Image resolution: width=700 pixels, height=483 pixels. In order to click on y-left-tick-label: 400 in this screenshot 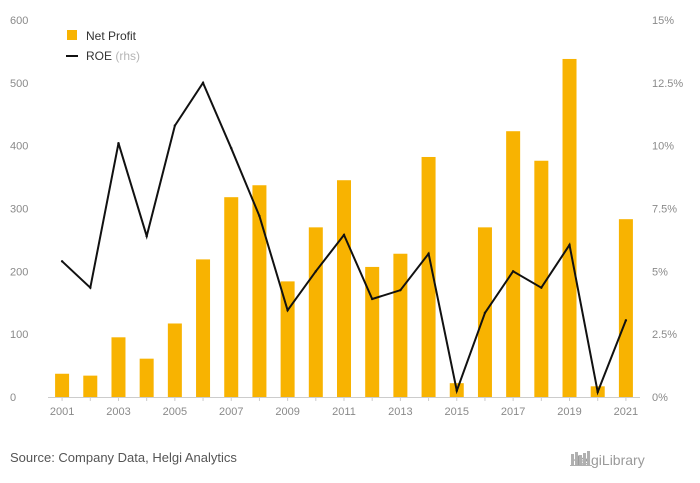, I will do `click(19, 147)`.